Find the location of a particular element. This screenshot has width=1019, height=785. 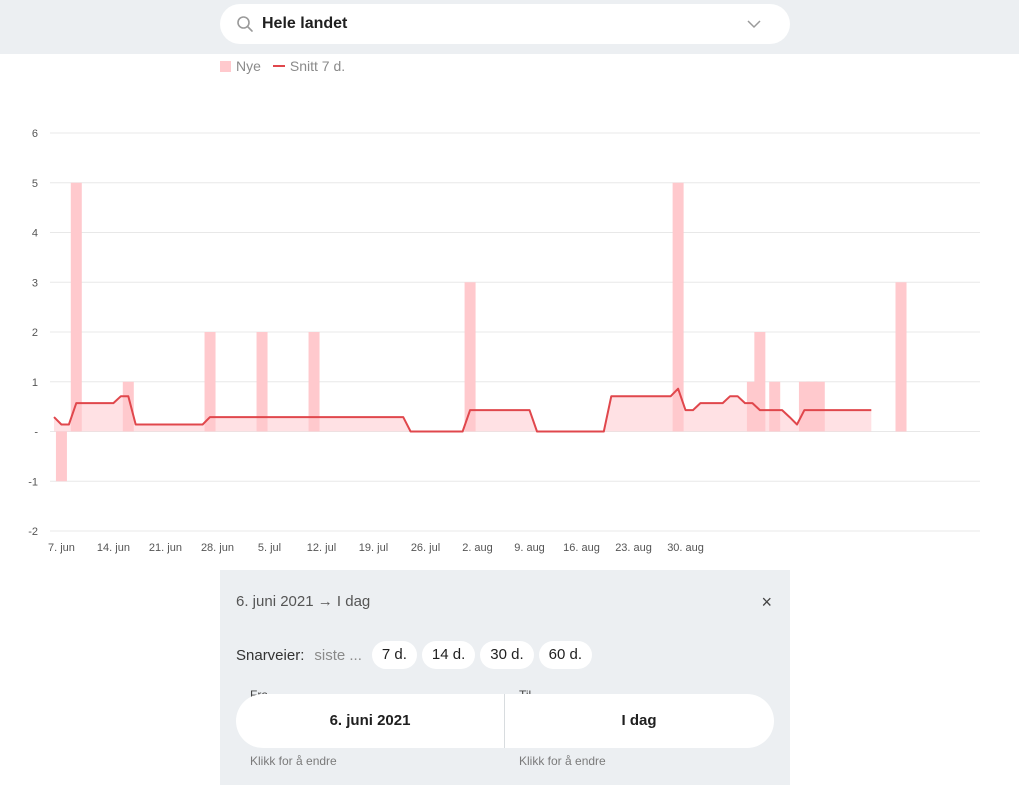

shortcut-7d-button: 7 d. is located at coordinates (394, 655).